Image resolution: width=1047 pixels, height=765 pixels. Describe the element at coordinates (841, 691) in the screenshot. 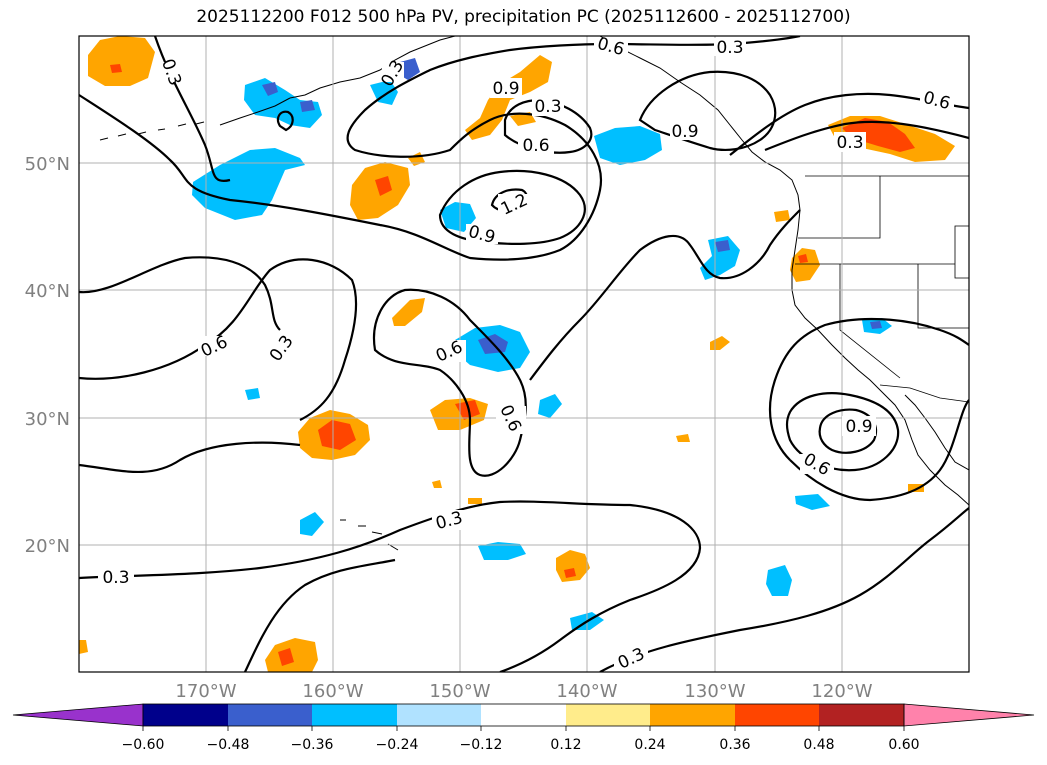

I see `lon-label: 120°W` at that location.